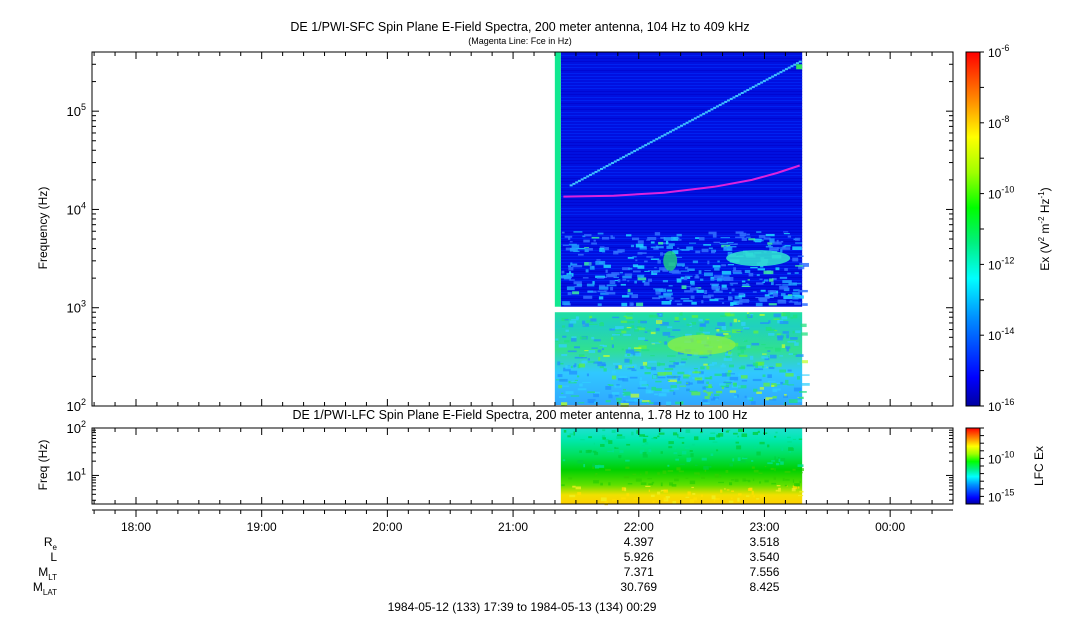 Image resolution: width=1083 pixels, height=625 pixels. I want to click on lfc-y-axis-label: Freq (Hz), so click(43, 465).